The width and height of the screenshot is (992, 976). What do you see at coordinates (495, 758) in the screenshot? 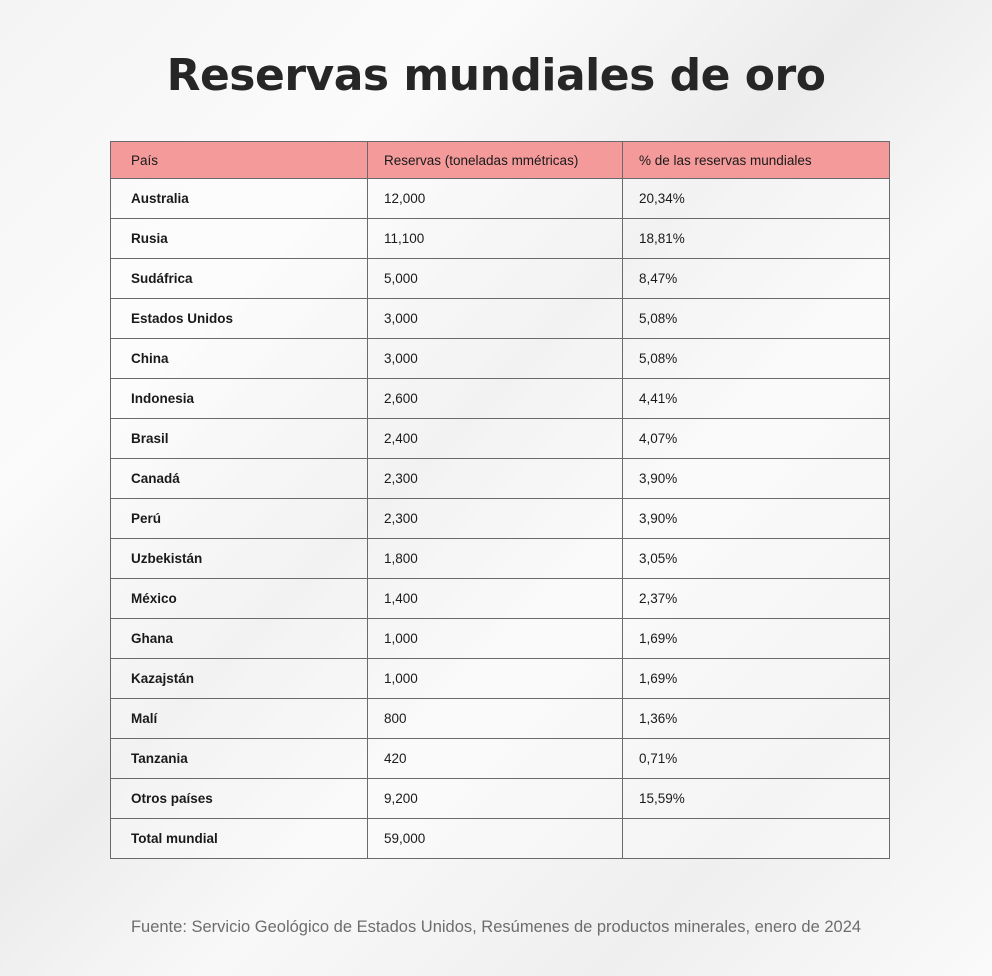
I see `cell-reserves: 420` at bounding box center [495, 758].